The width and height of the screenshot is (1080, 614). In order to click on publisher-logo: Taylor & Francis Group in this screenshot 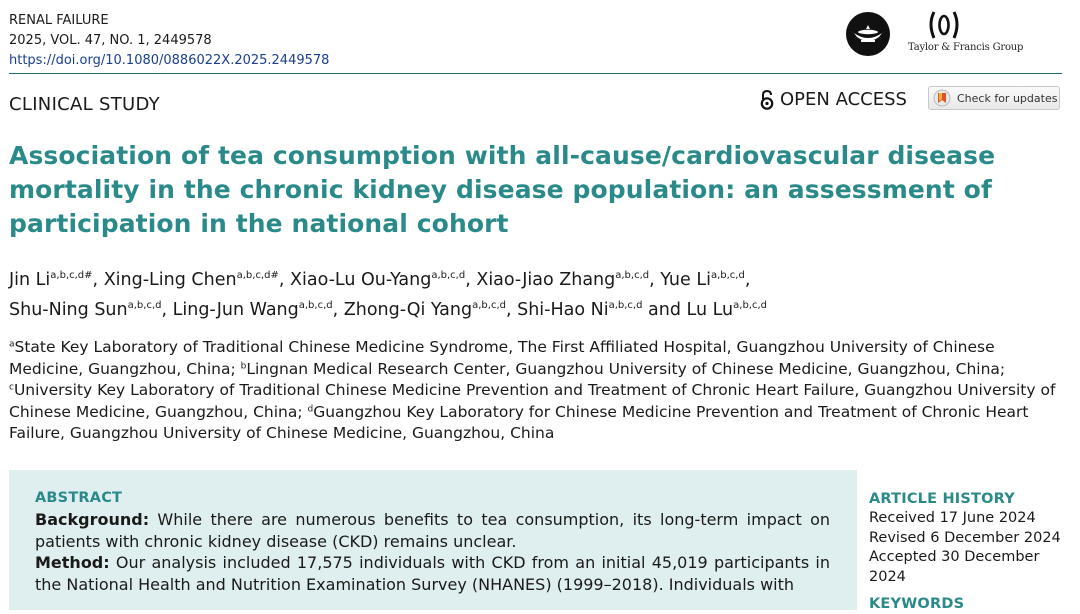, I will do `click(957, 36)`.